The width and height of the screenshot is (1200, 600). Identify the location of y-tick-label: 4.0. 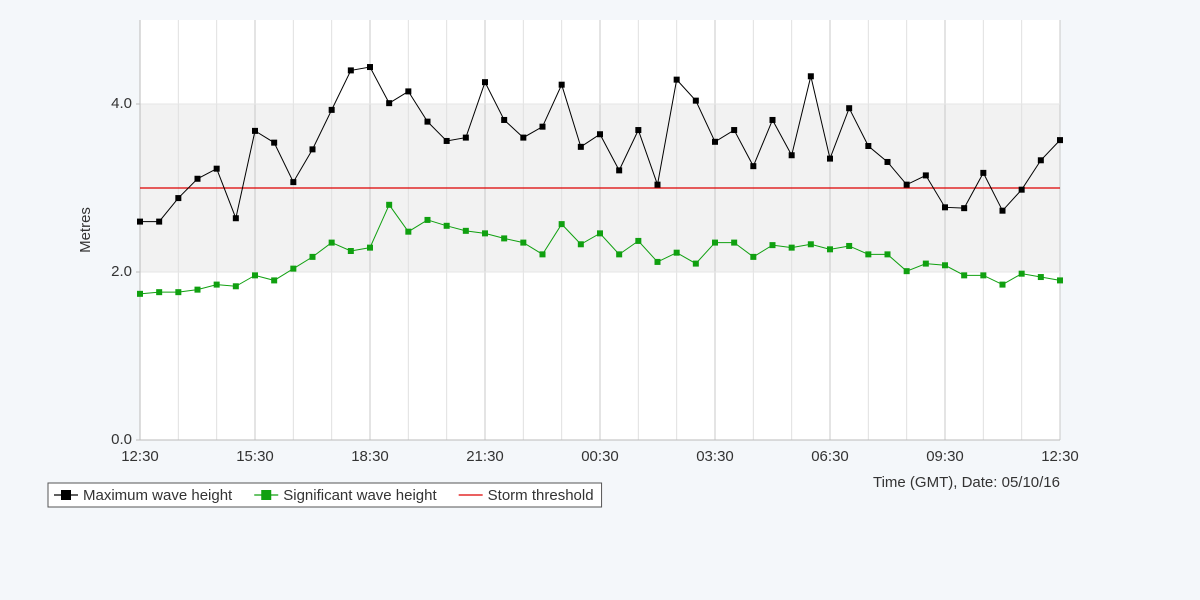
(121, 103).